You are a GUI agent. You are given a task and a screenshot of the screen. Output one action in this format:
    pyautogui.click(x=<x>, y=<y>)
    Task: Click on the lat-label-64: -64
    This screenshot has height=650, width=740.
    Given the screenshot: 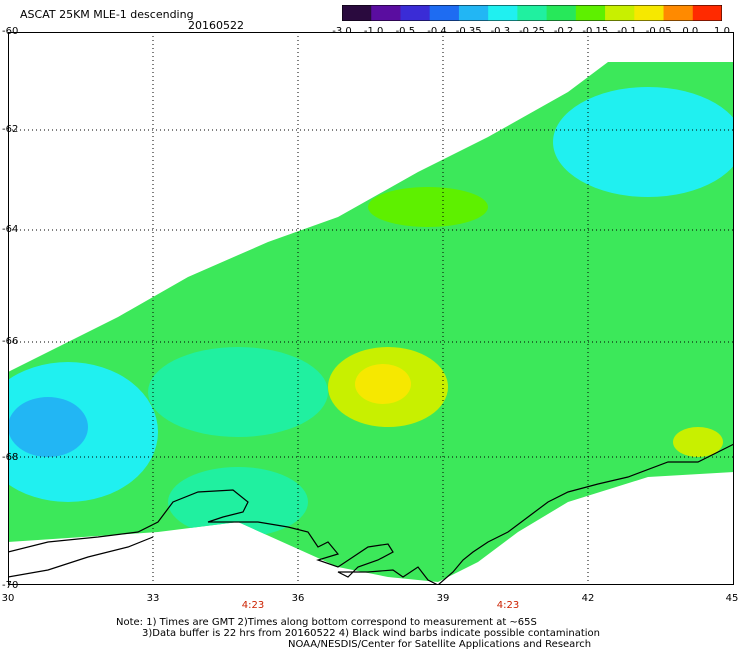 What is the action you would take?
    pyautogui.click(x=10, y=229)
    